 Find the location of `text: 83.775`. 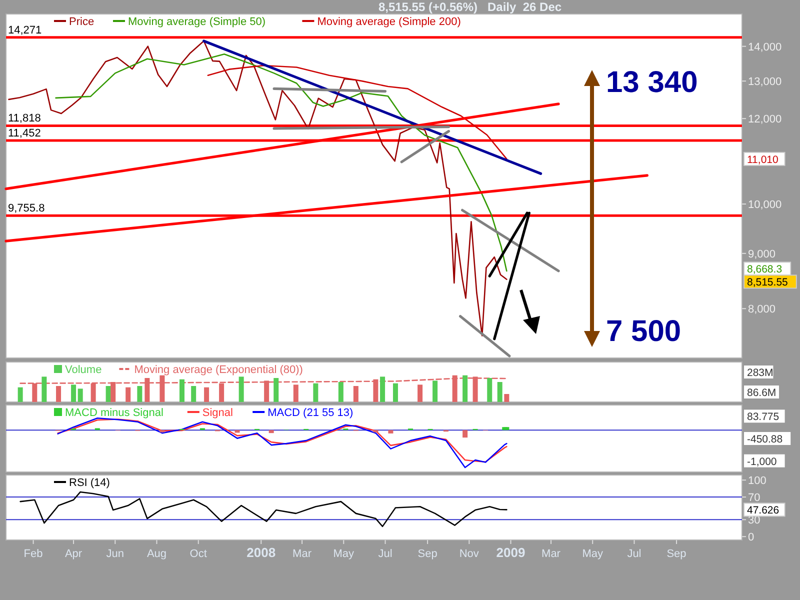

text: 83.775 is located at coordinates (763, 417).